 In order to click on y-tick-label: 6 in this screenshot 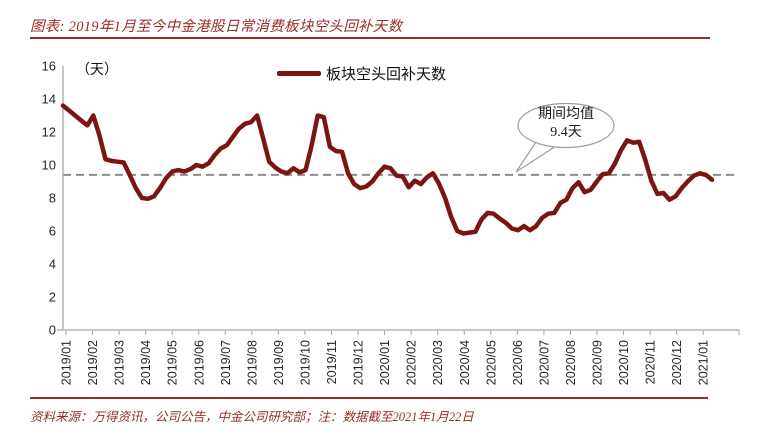, I will do `click(52, 231)`.